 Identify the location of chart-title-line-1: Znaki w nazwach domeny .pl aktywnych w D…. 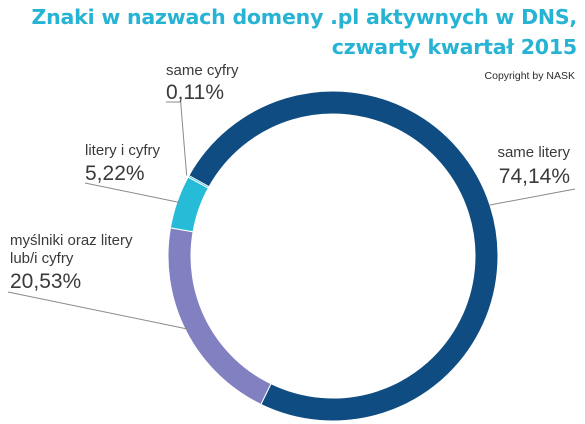
(304, 17).